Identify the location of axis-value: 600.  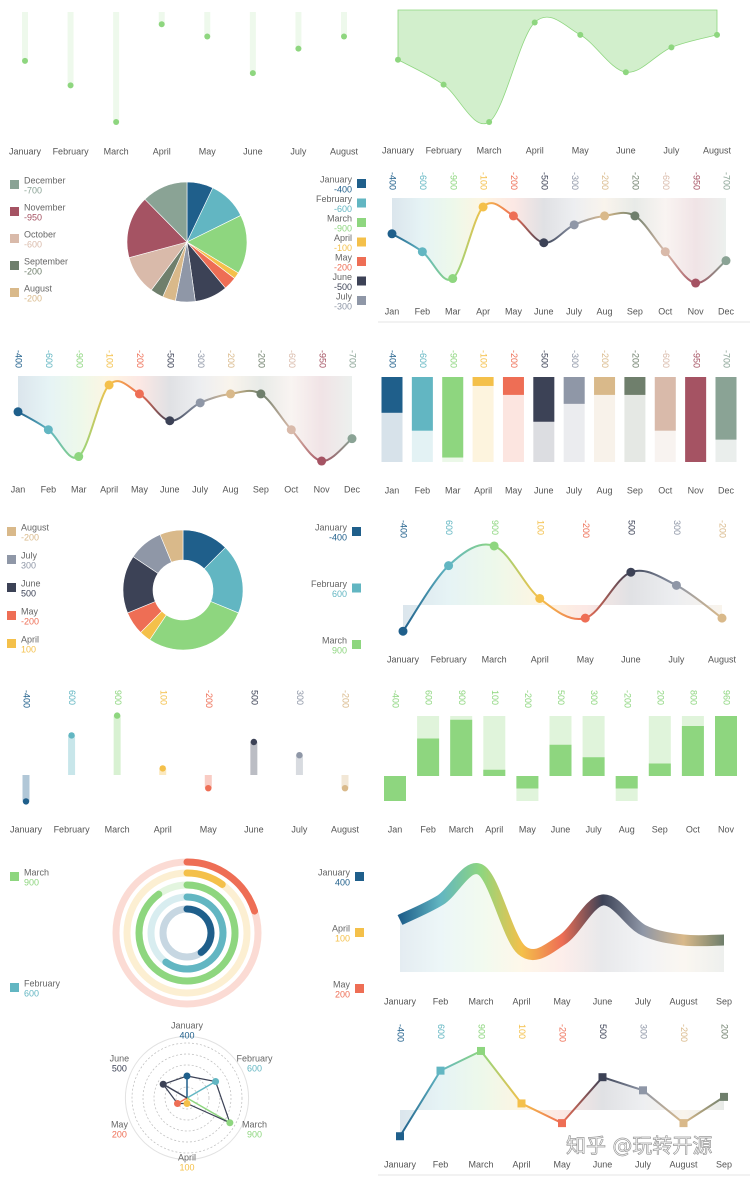
(254, 1068).